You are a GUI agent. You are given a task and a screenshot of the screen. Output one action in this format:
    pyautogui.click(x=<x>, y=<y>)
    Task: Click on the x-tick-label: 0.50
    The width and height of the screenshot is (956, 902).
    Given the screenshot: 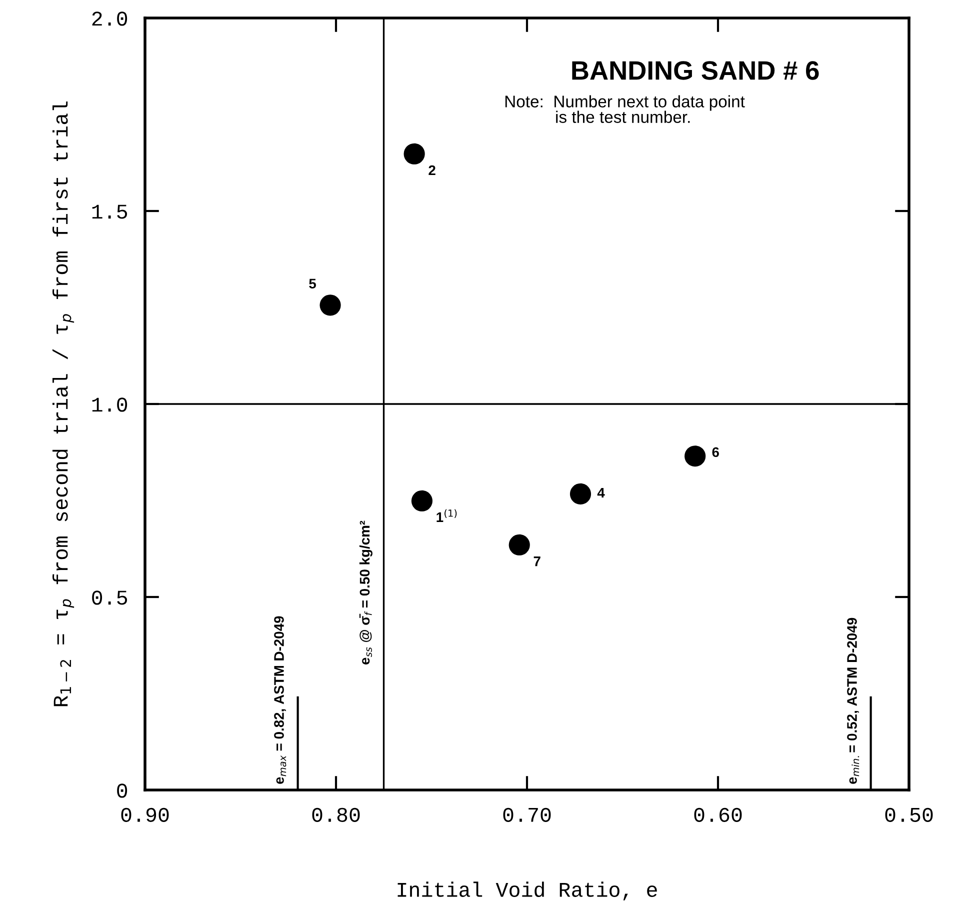 What is the action you would take?
    pyautogui.click(x=909, y=815)
    